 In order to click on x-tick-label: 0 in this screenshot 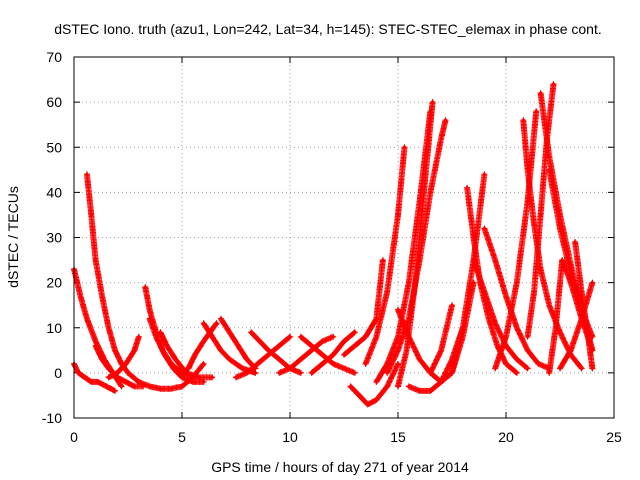, I will do `click(74, 437)`.